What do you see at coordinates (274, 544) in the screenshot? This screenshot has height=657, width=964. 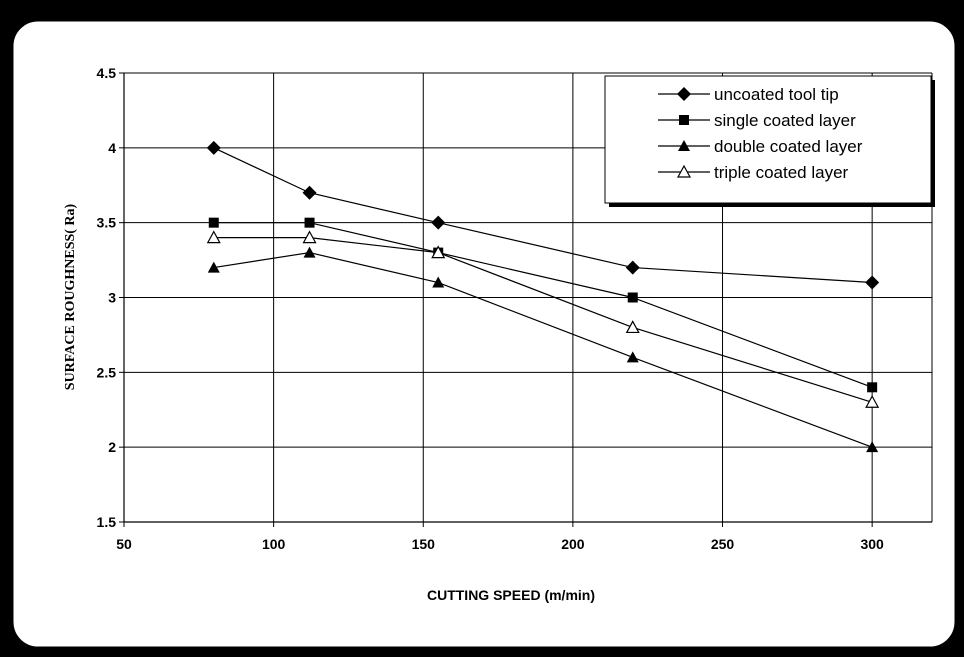 I see `x-tick-label: 100` at bounding box center [274, 544].